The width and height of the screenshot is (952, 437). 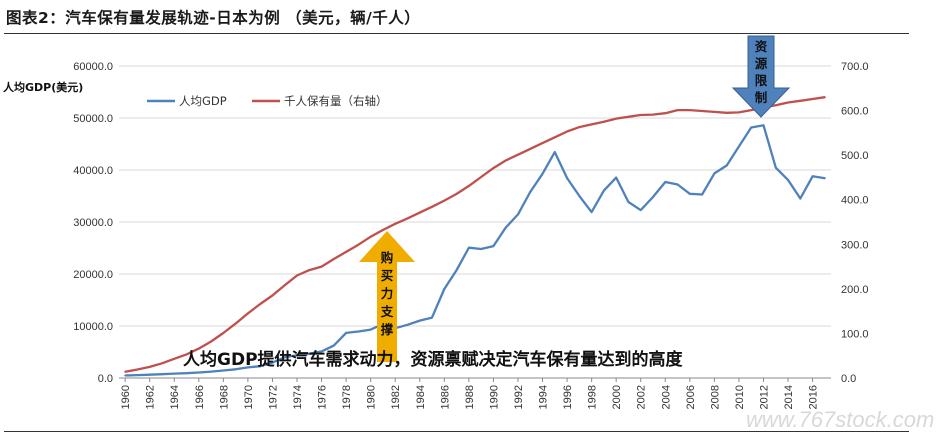 I want to click on x-tick-label: 1966, so click(x=200, y=397).